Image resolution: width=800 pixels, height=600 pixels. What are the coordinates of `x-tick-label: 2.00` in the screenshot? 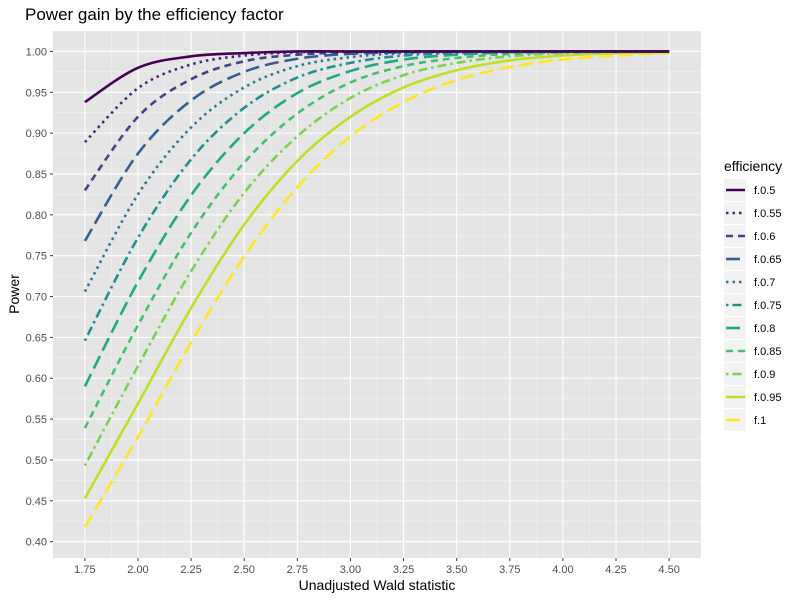 It's located at (137, 570).